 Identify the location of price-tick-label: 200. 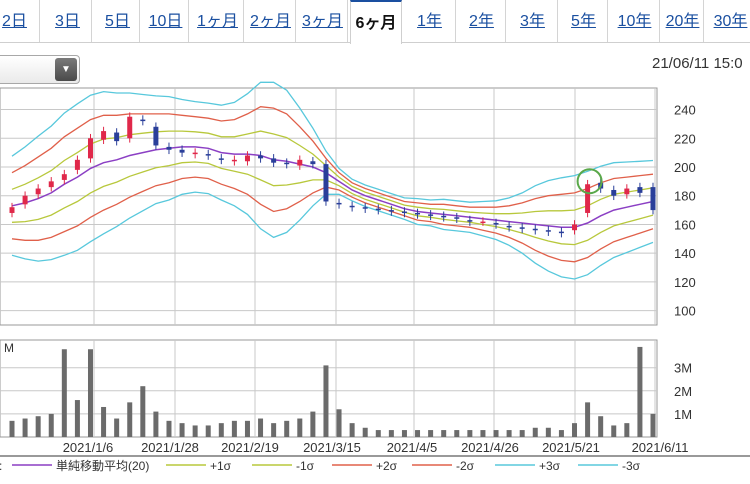
(685, 167).